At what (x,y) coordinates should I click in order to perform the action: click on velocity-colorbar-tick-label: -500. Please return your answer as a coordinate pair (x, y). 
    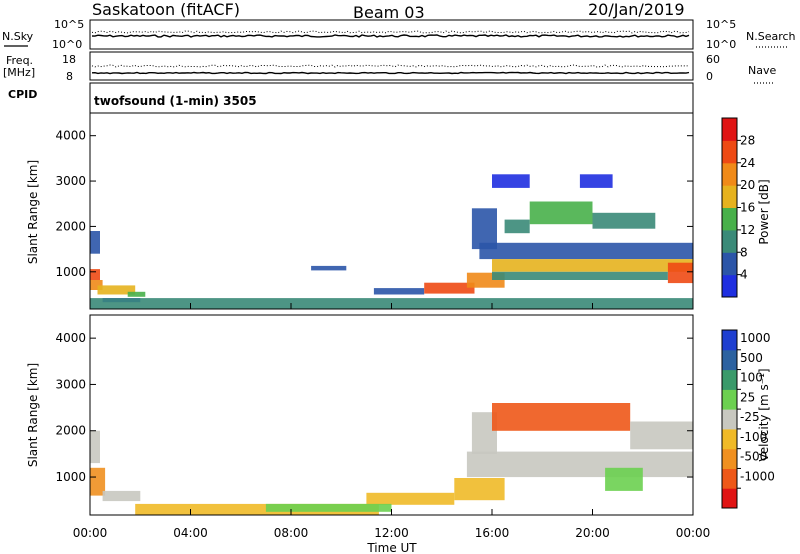
    Looking at the image, I should click on (753, 457).